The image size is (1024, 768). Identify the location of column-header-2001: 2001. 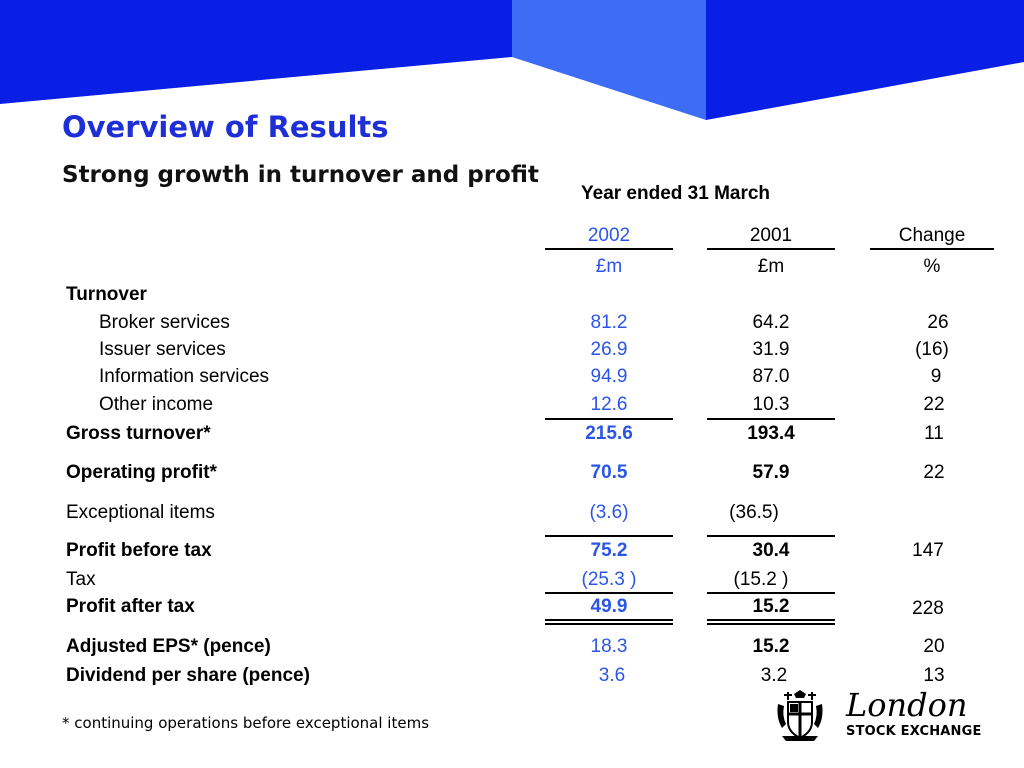
(771, 235).